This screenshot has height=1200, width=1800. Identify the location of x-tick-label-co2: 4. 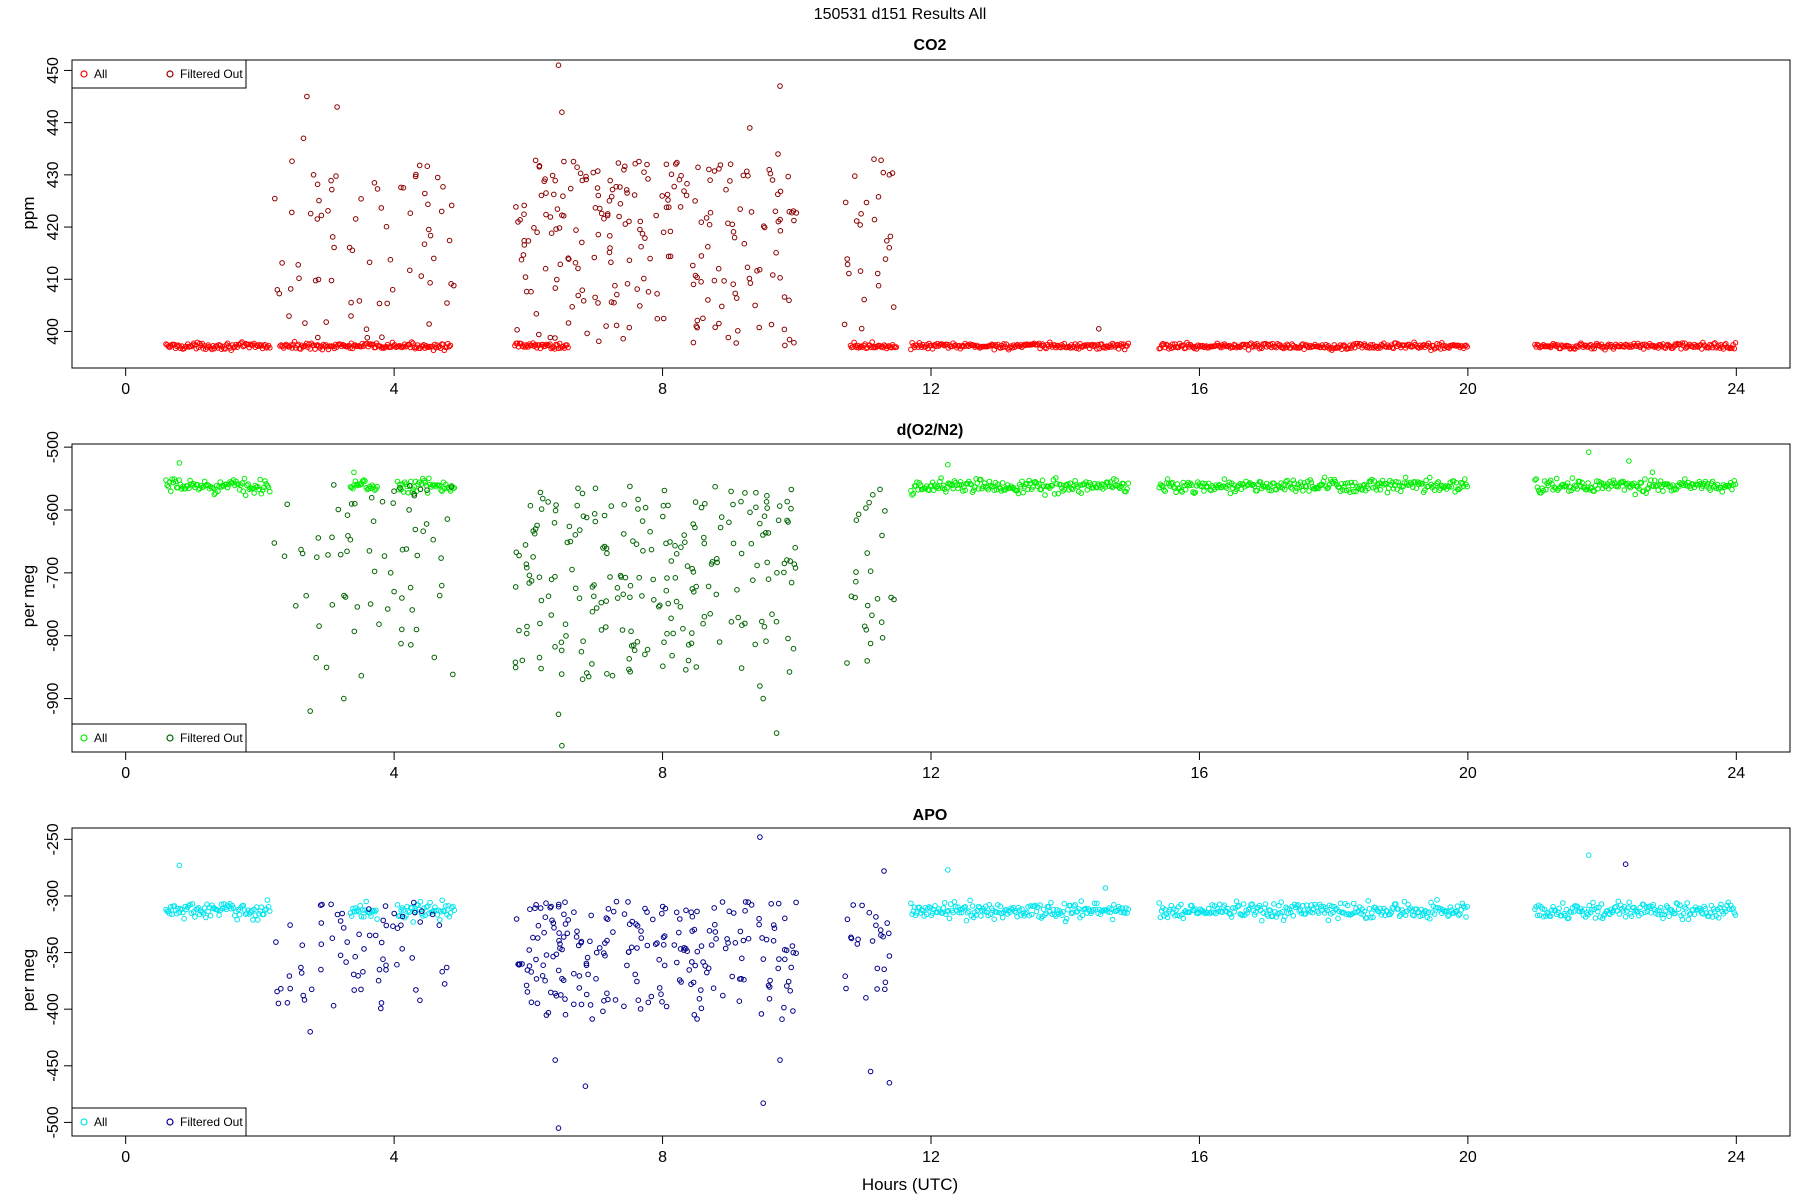
(394, 389).